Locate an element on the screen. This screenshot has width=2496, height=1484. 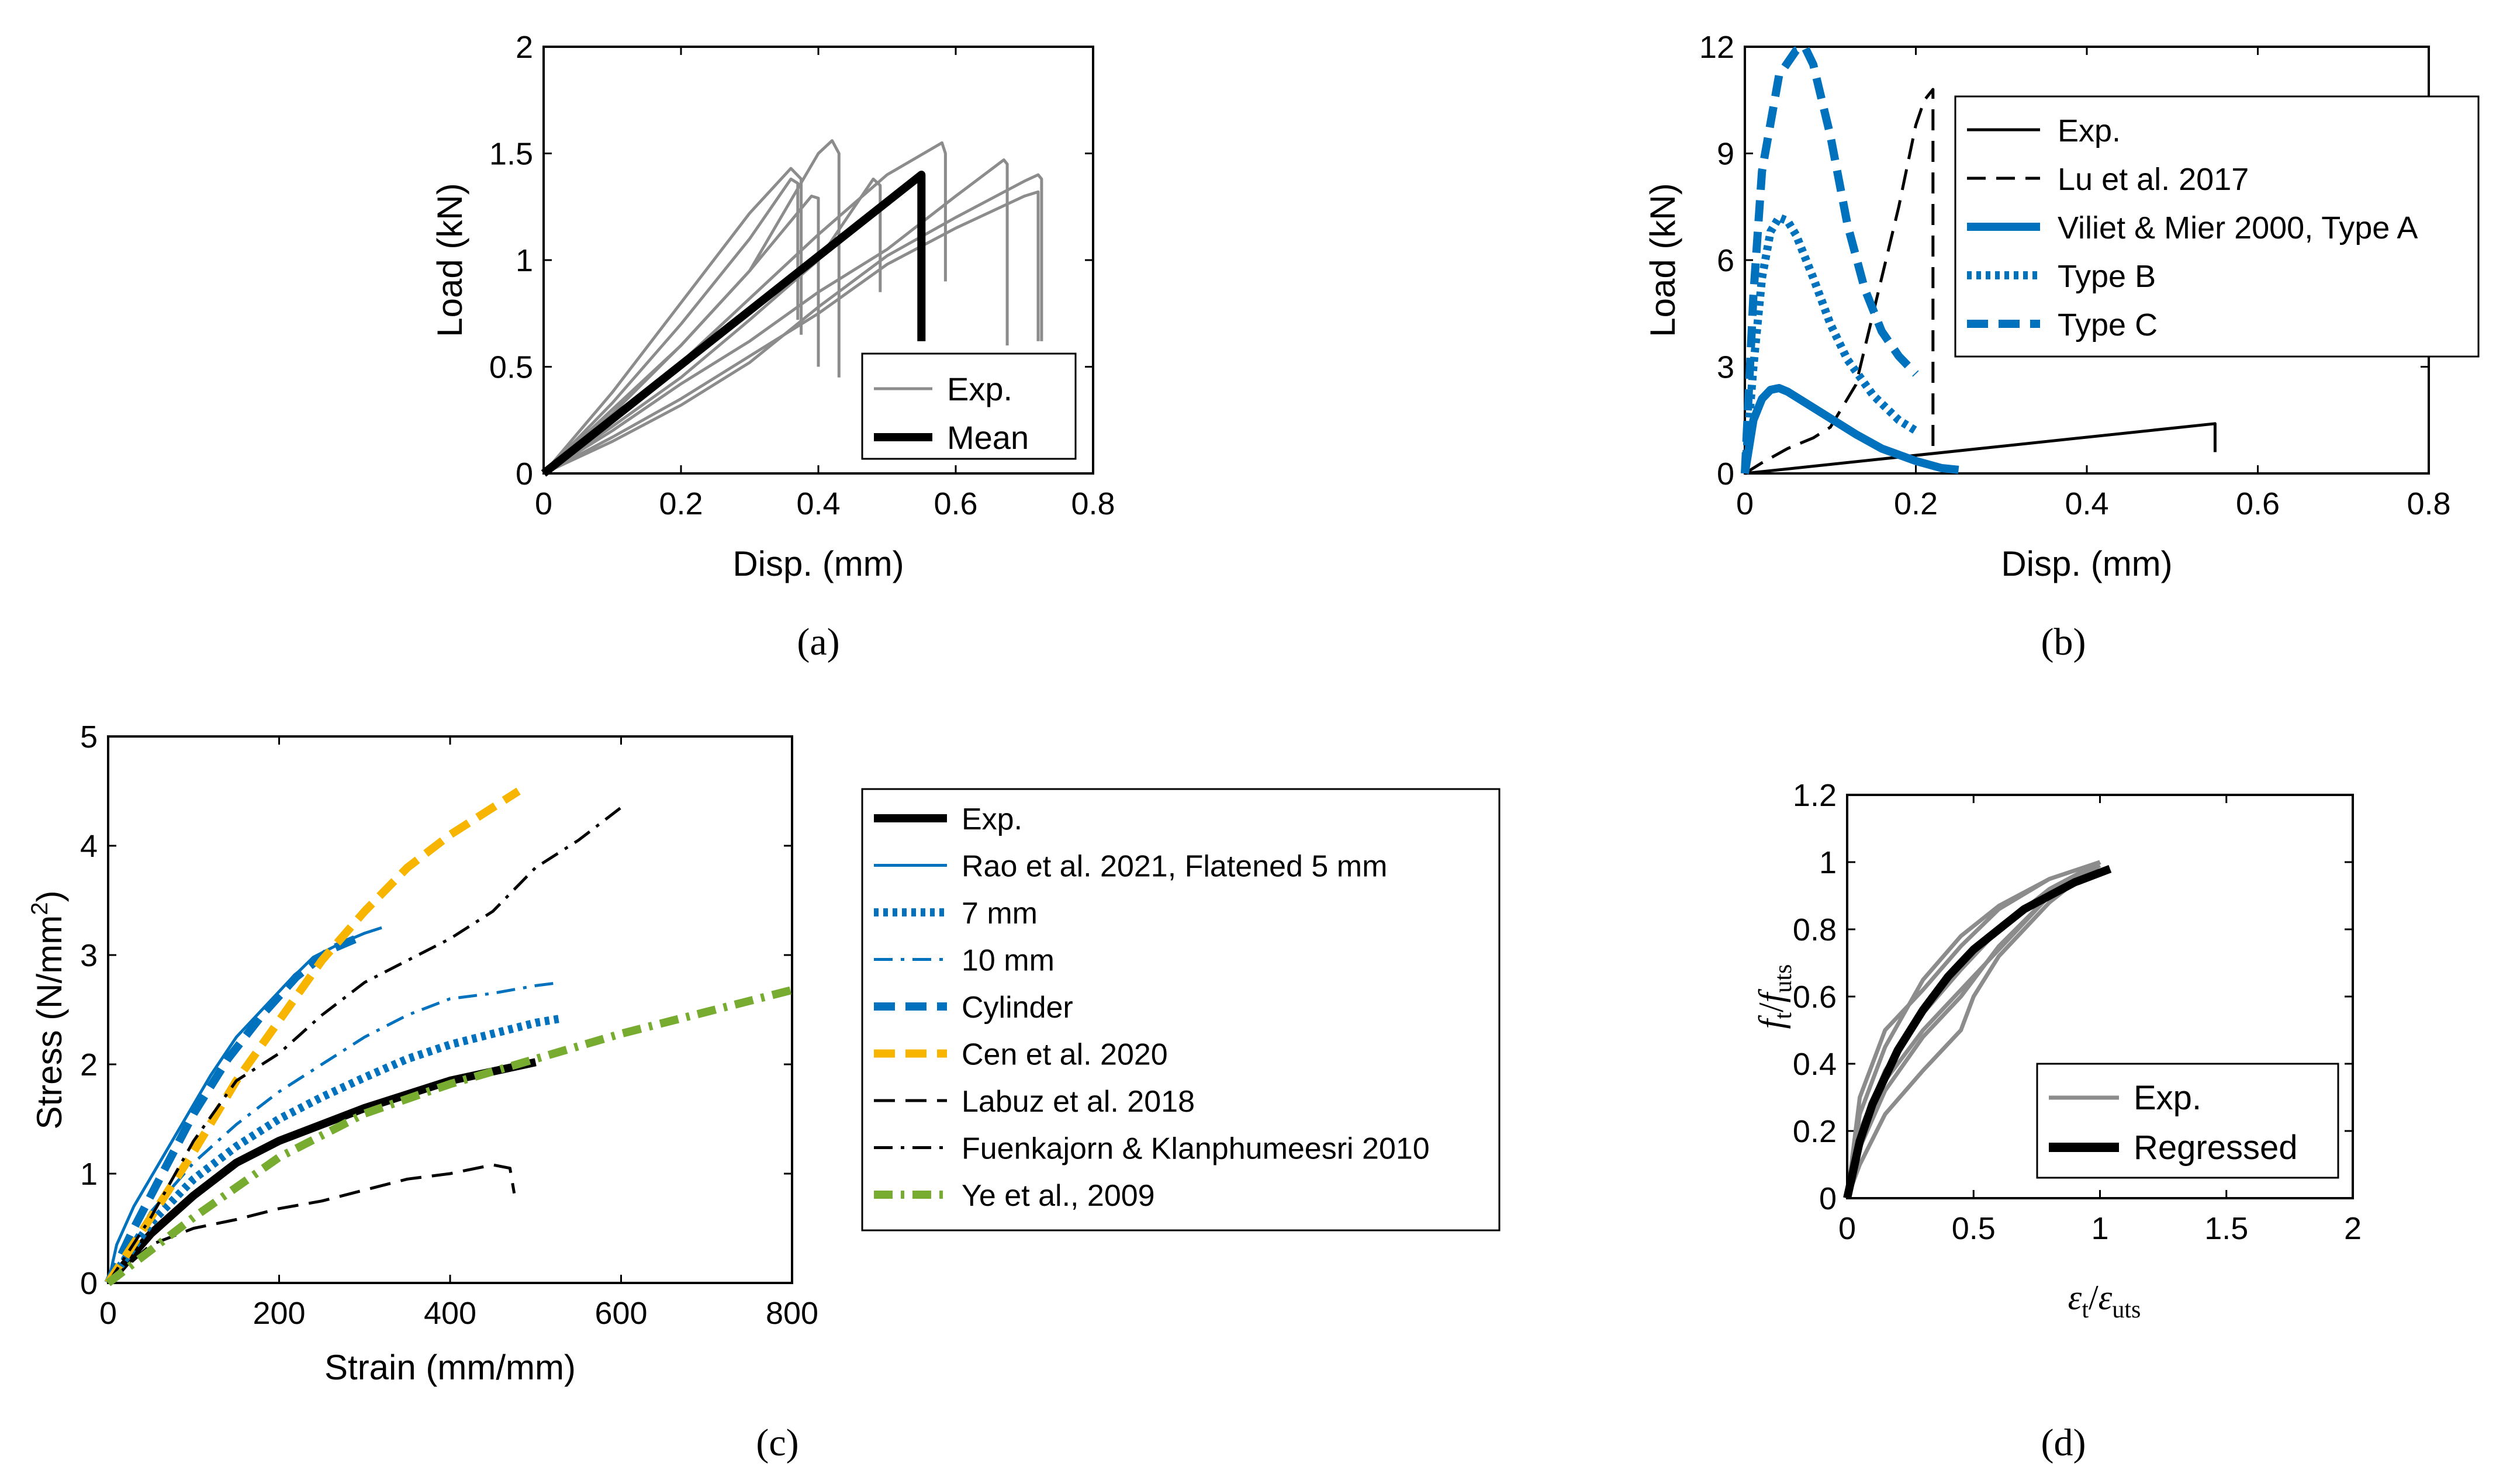
x-tick-label-d-2: 1 is located at coordinates (2099, 1228).